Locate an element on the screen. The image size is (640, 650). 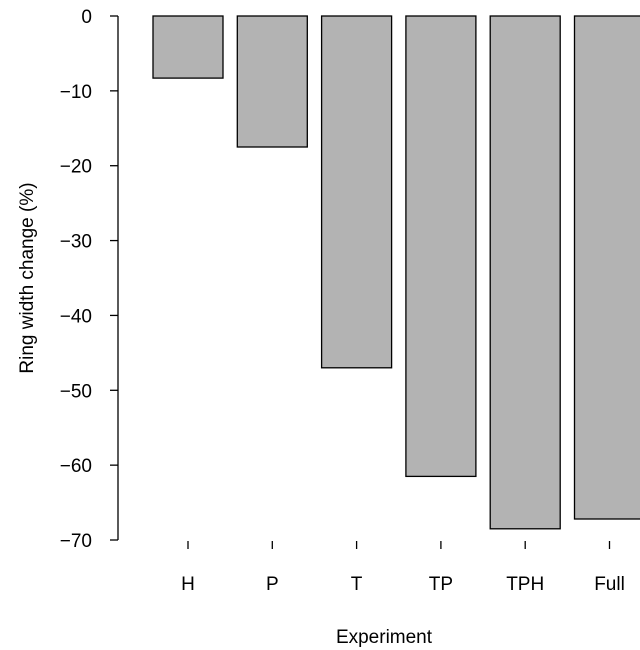
x-axis-label: Experiment is located at coordinates (384, 637).